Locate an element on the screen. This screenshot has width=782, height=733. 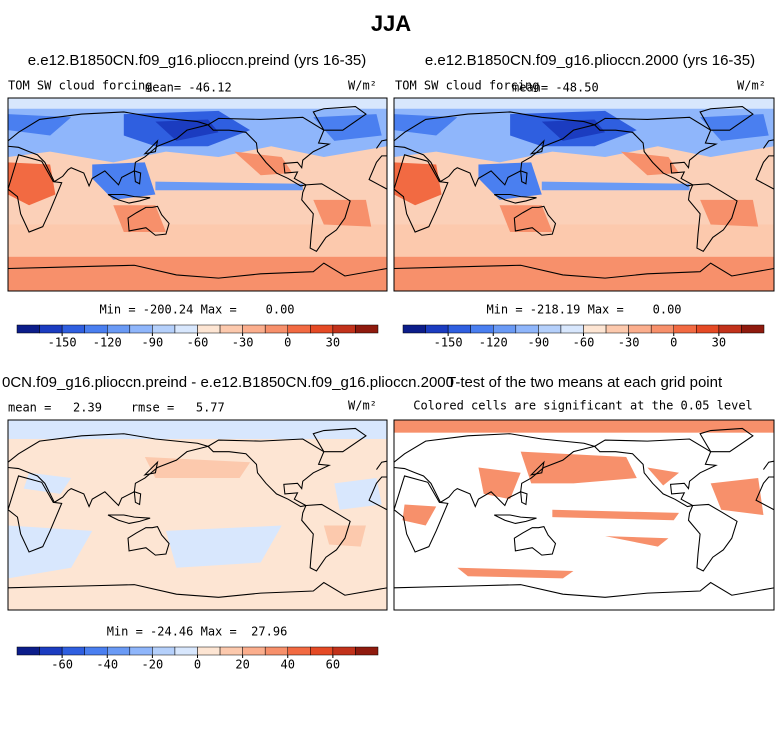
minmax-label: Min = -24.46 Max = 27.96 is located at coordinates (197, 632).